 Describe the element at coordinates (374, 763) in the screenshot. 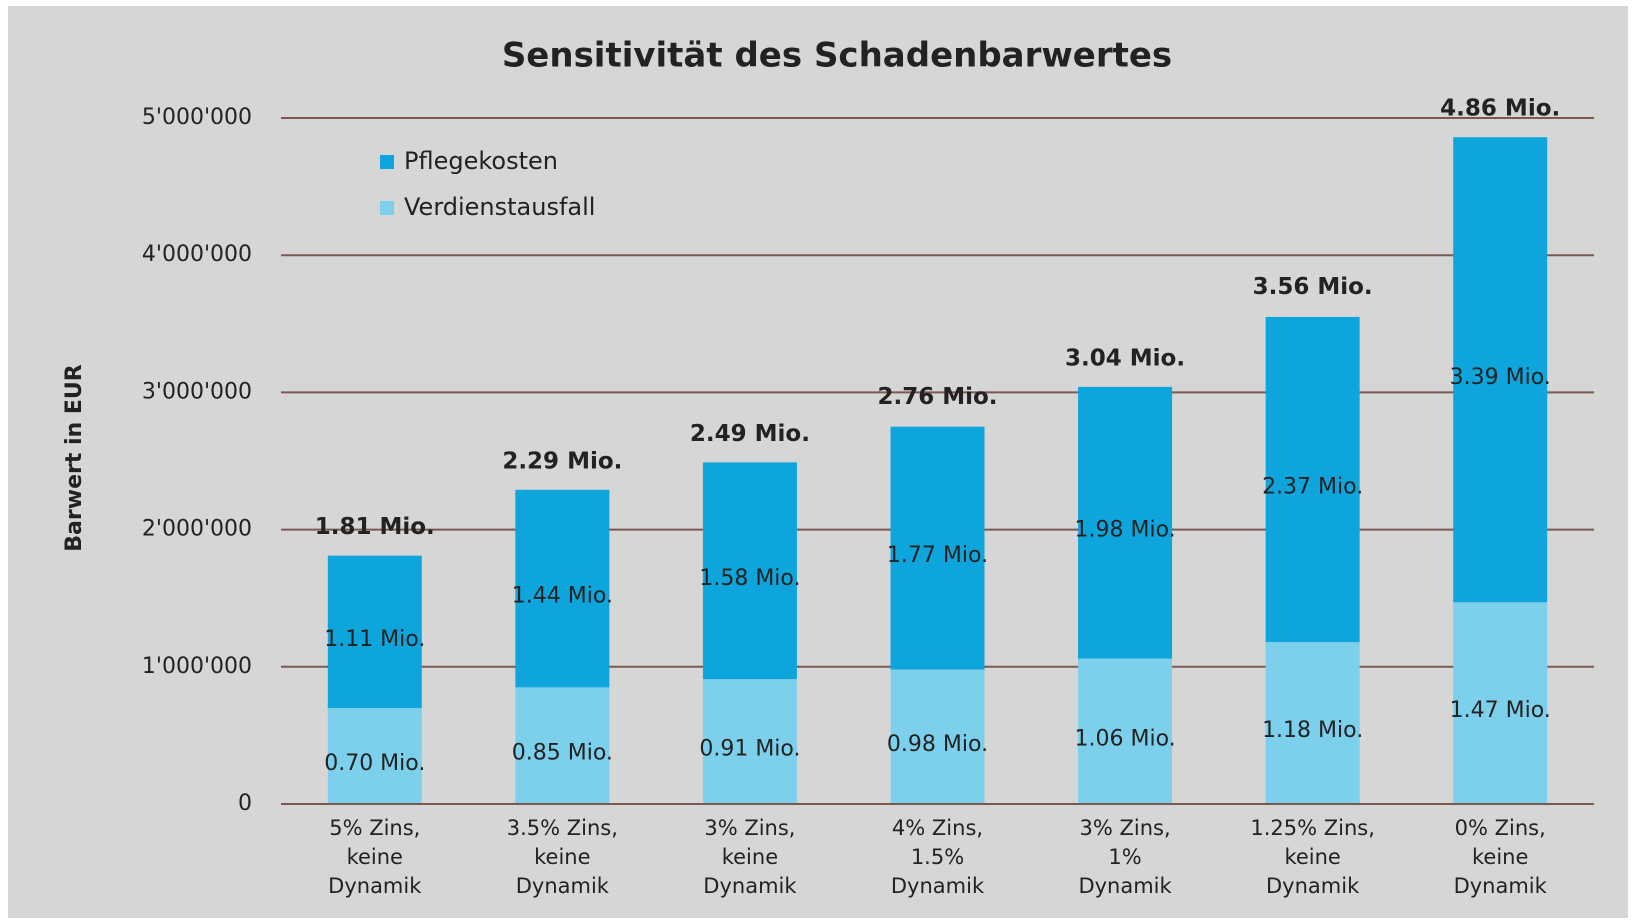

I see `segment-label: 0.70 Mio.` at that location.